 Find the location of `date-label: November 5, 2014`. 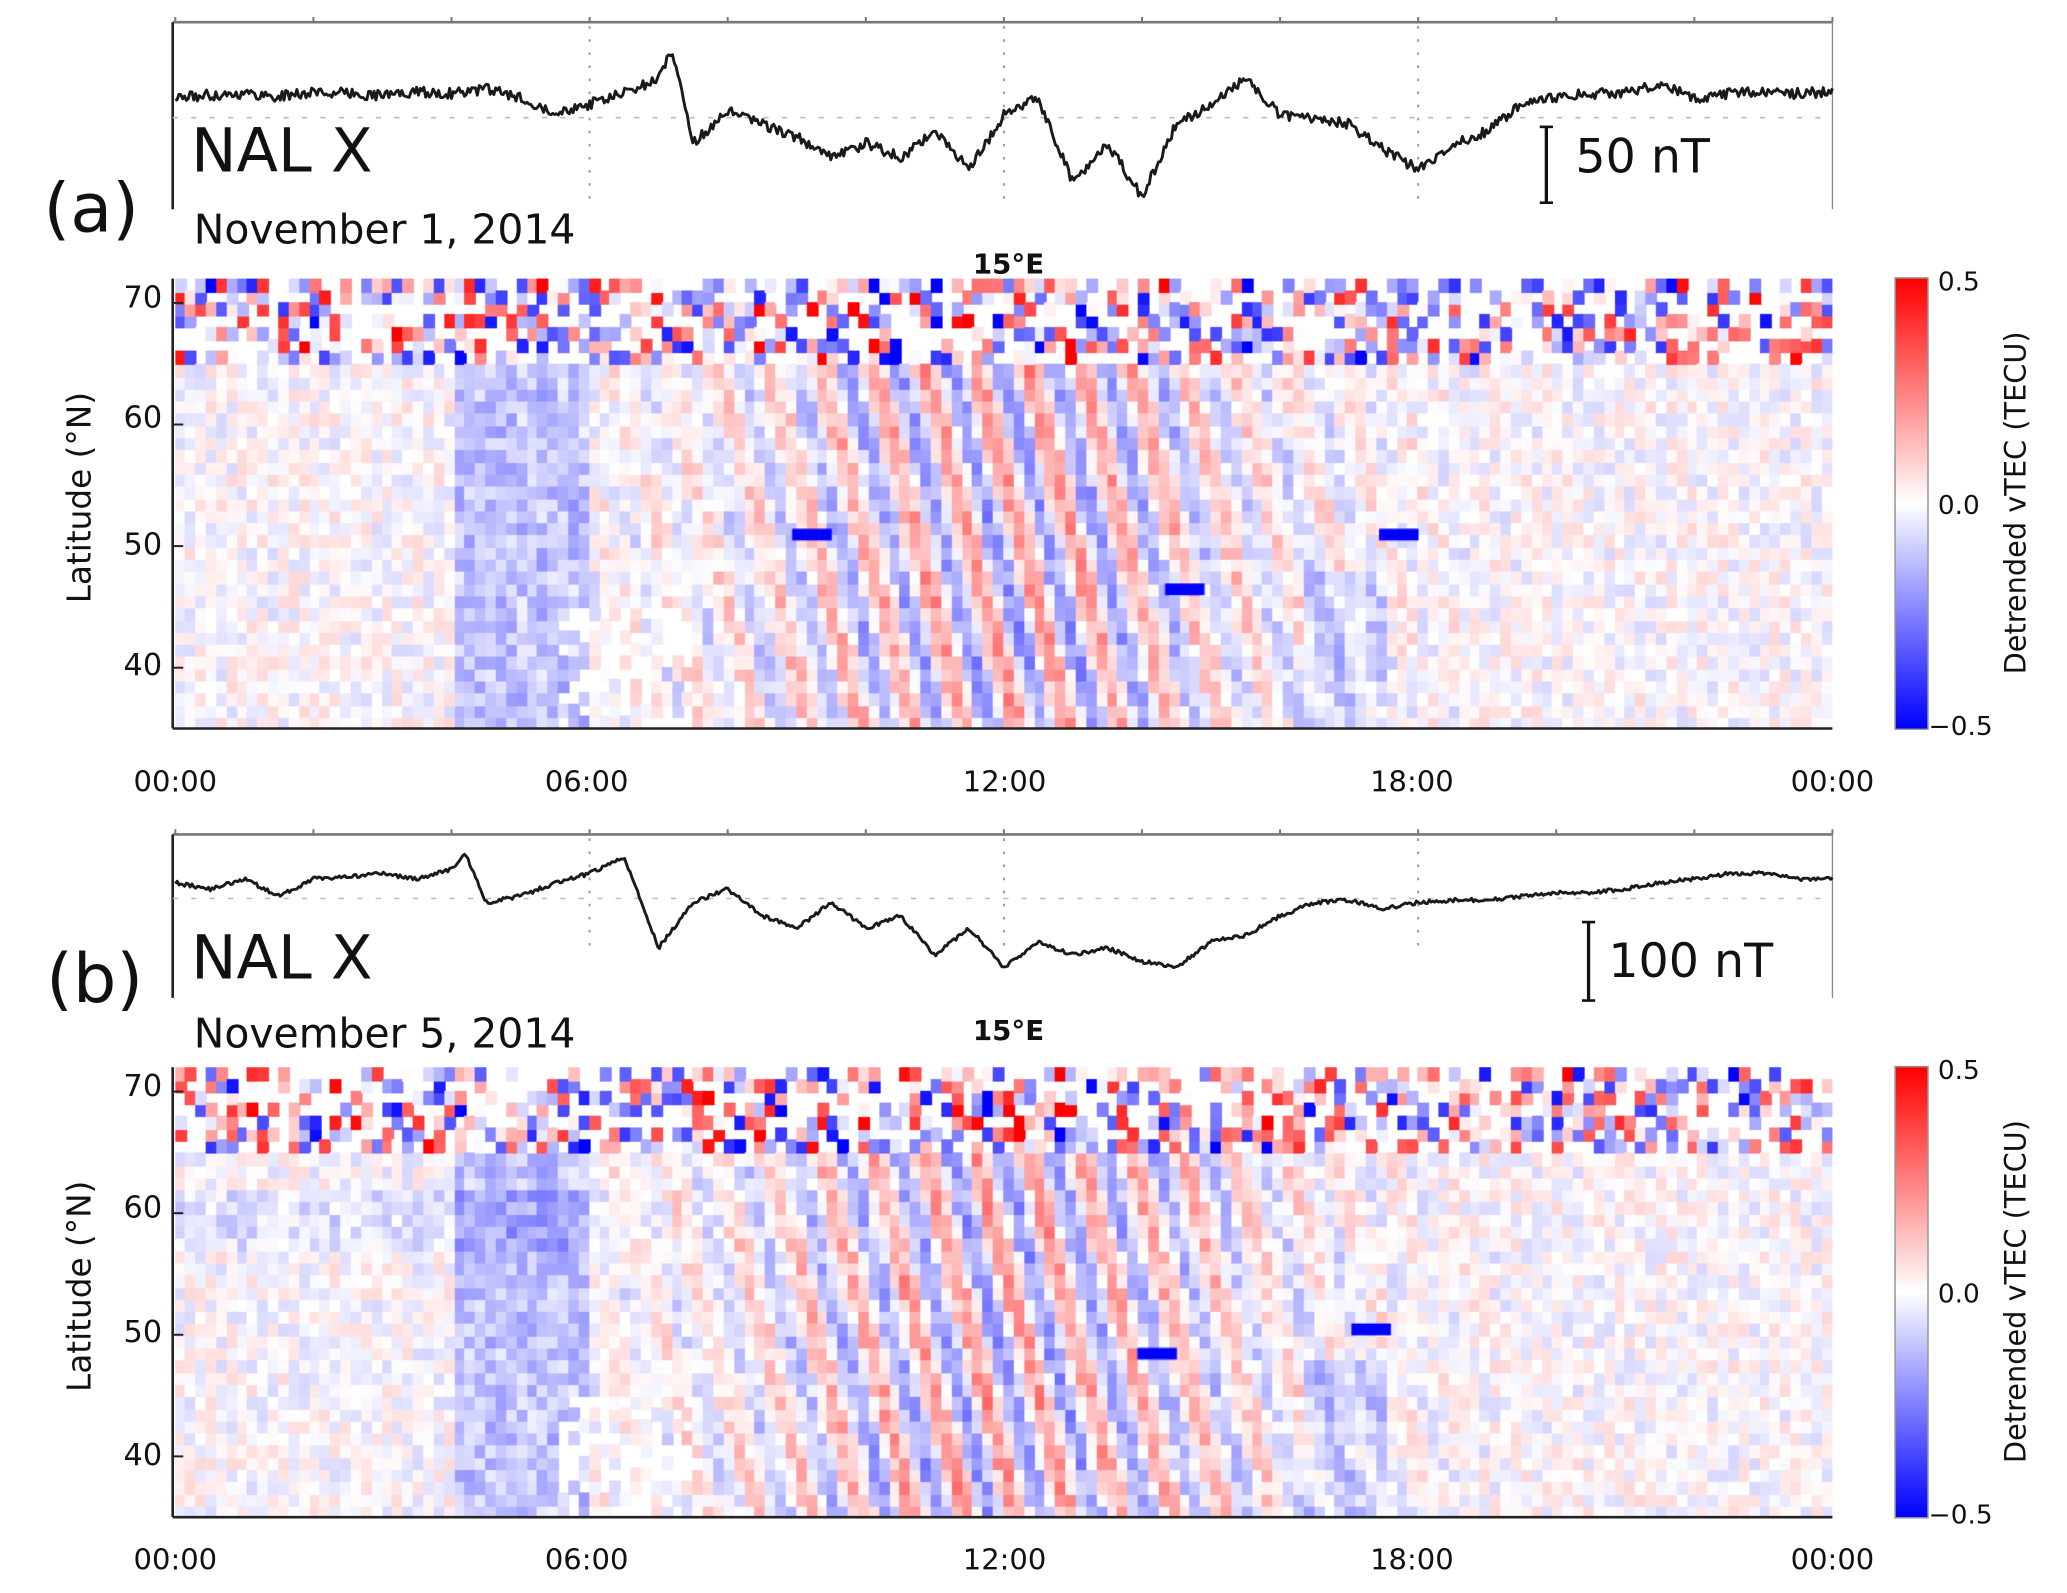

date-label: November 5, 2014 is located at coordinates (384, 1035).